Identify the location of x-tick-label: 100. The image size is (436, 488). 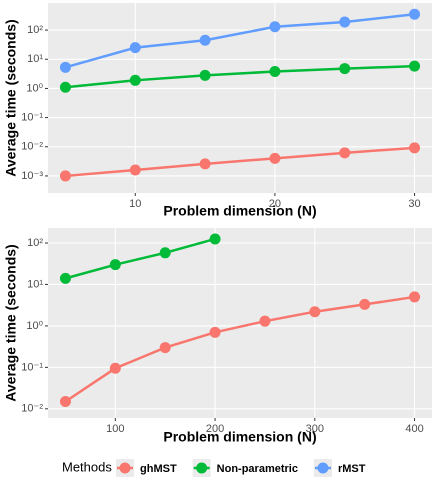
(115, 429).